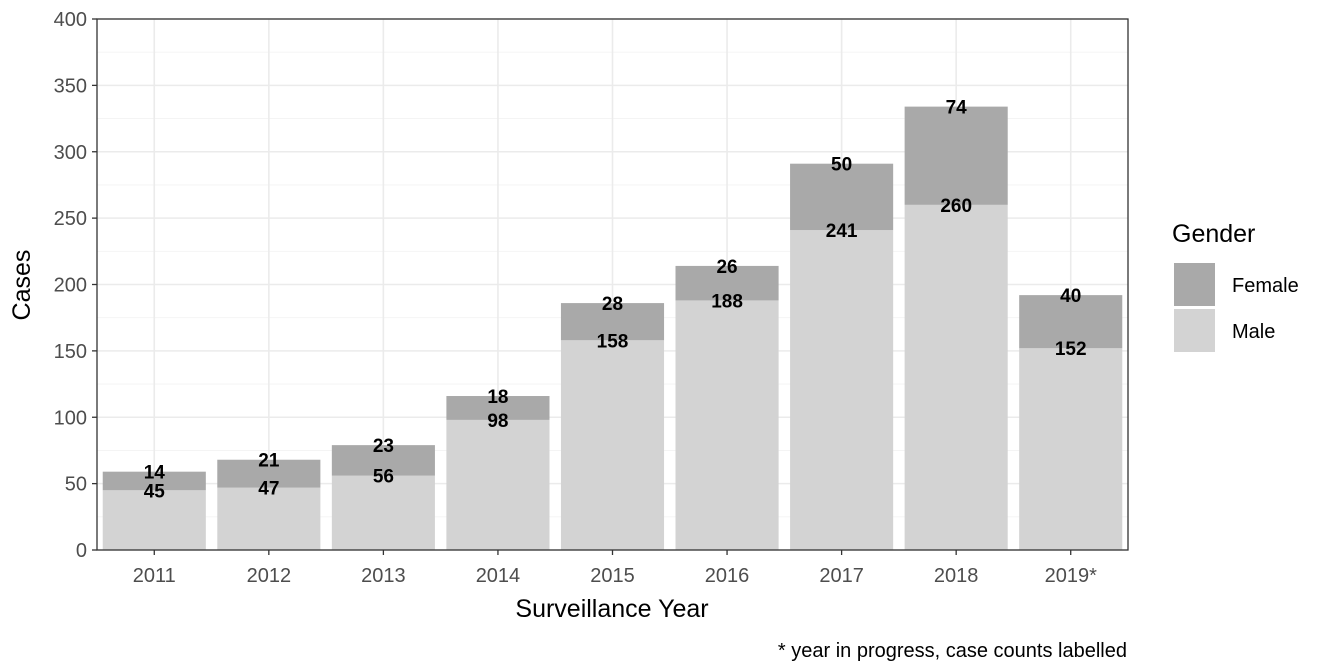 This screenshot has width=1325, height=662. I want to click on y-tick-label: 150, so click(70, 352).